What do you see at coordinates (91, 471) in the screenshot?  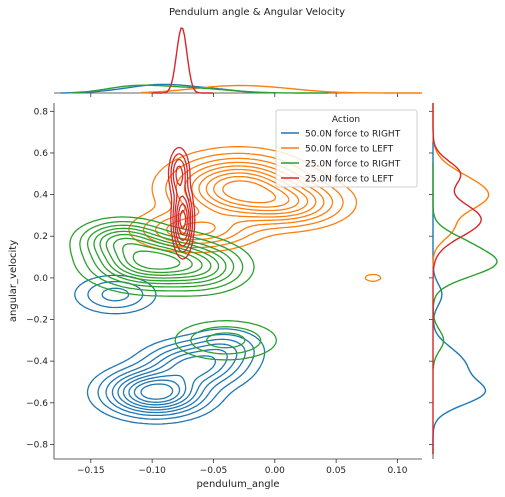 I see `x-tick-label: −0.15` at bounding box center [91, 471].